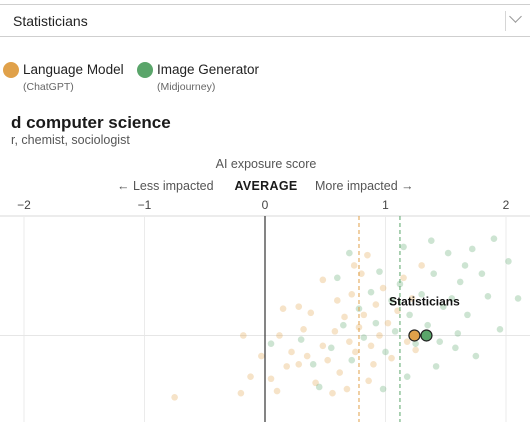 The image size is (530, 442). I want to click on legend-sublabel-language-model: (ChatGPT), so click(48, 87).